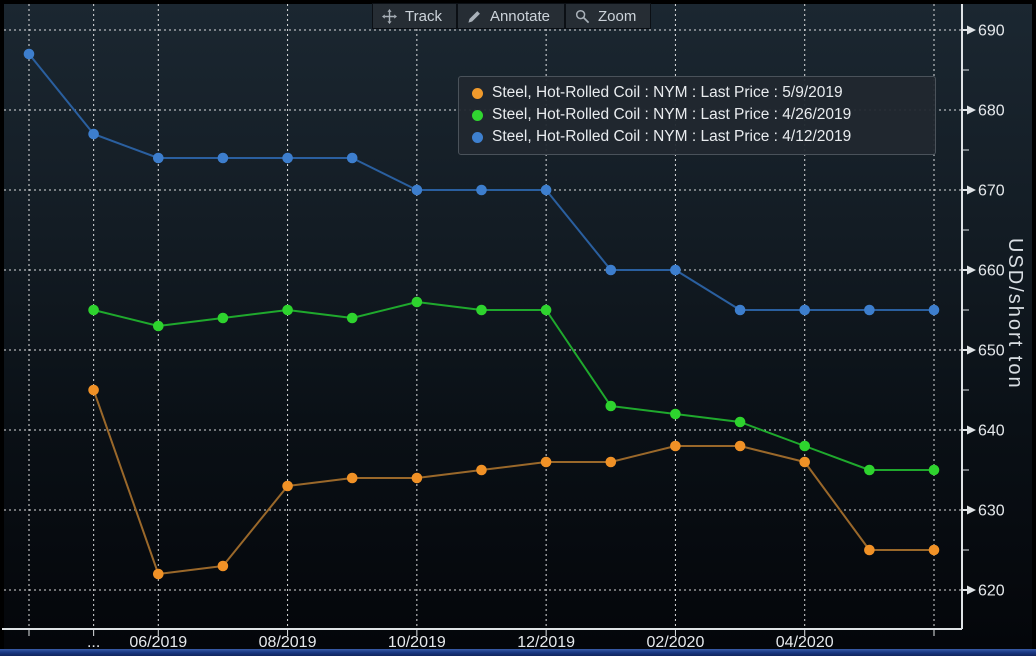  Describe the element at coordinates (991, 31) in the screenshot. I see `y-tick-label: 690` at that location.